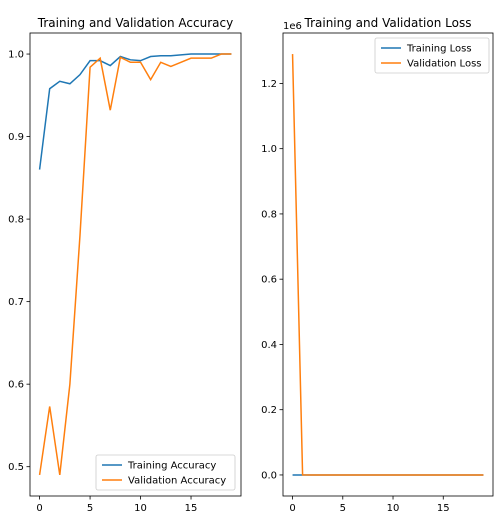 The height and width of the screenshot is (514, 498). What do you see at coordinates (269, 345) in the screenshot?
I see `y-tick-label: 0.4` at bounding box center [269, 345].